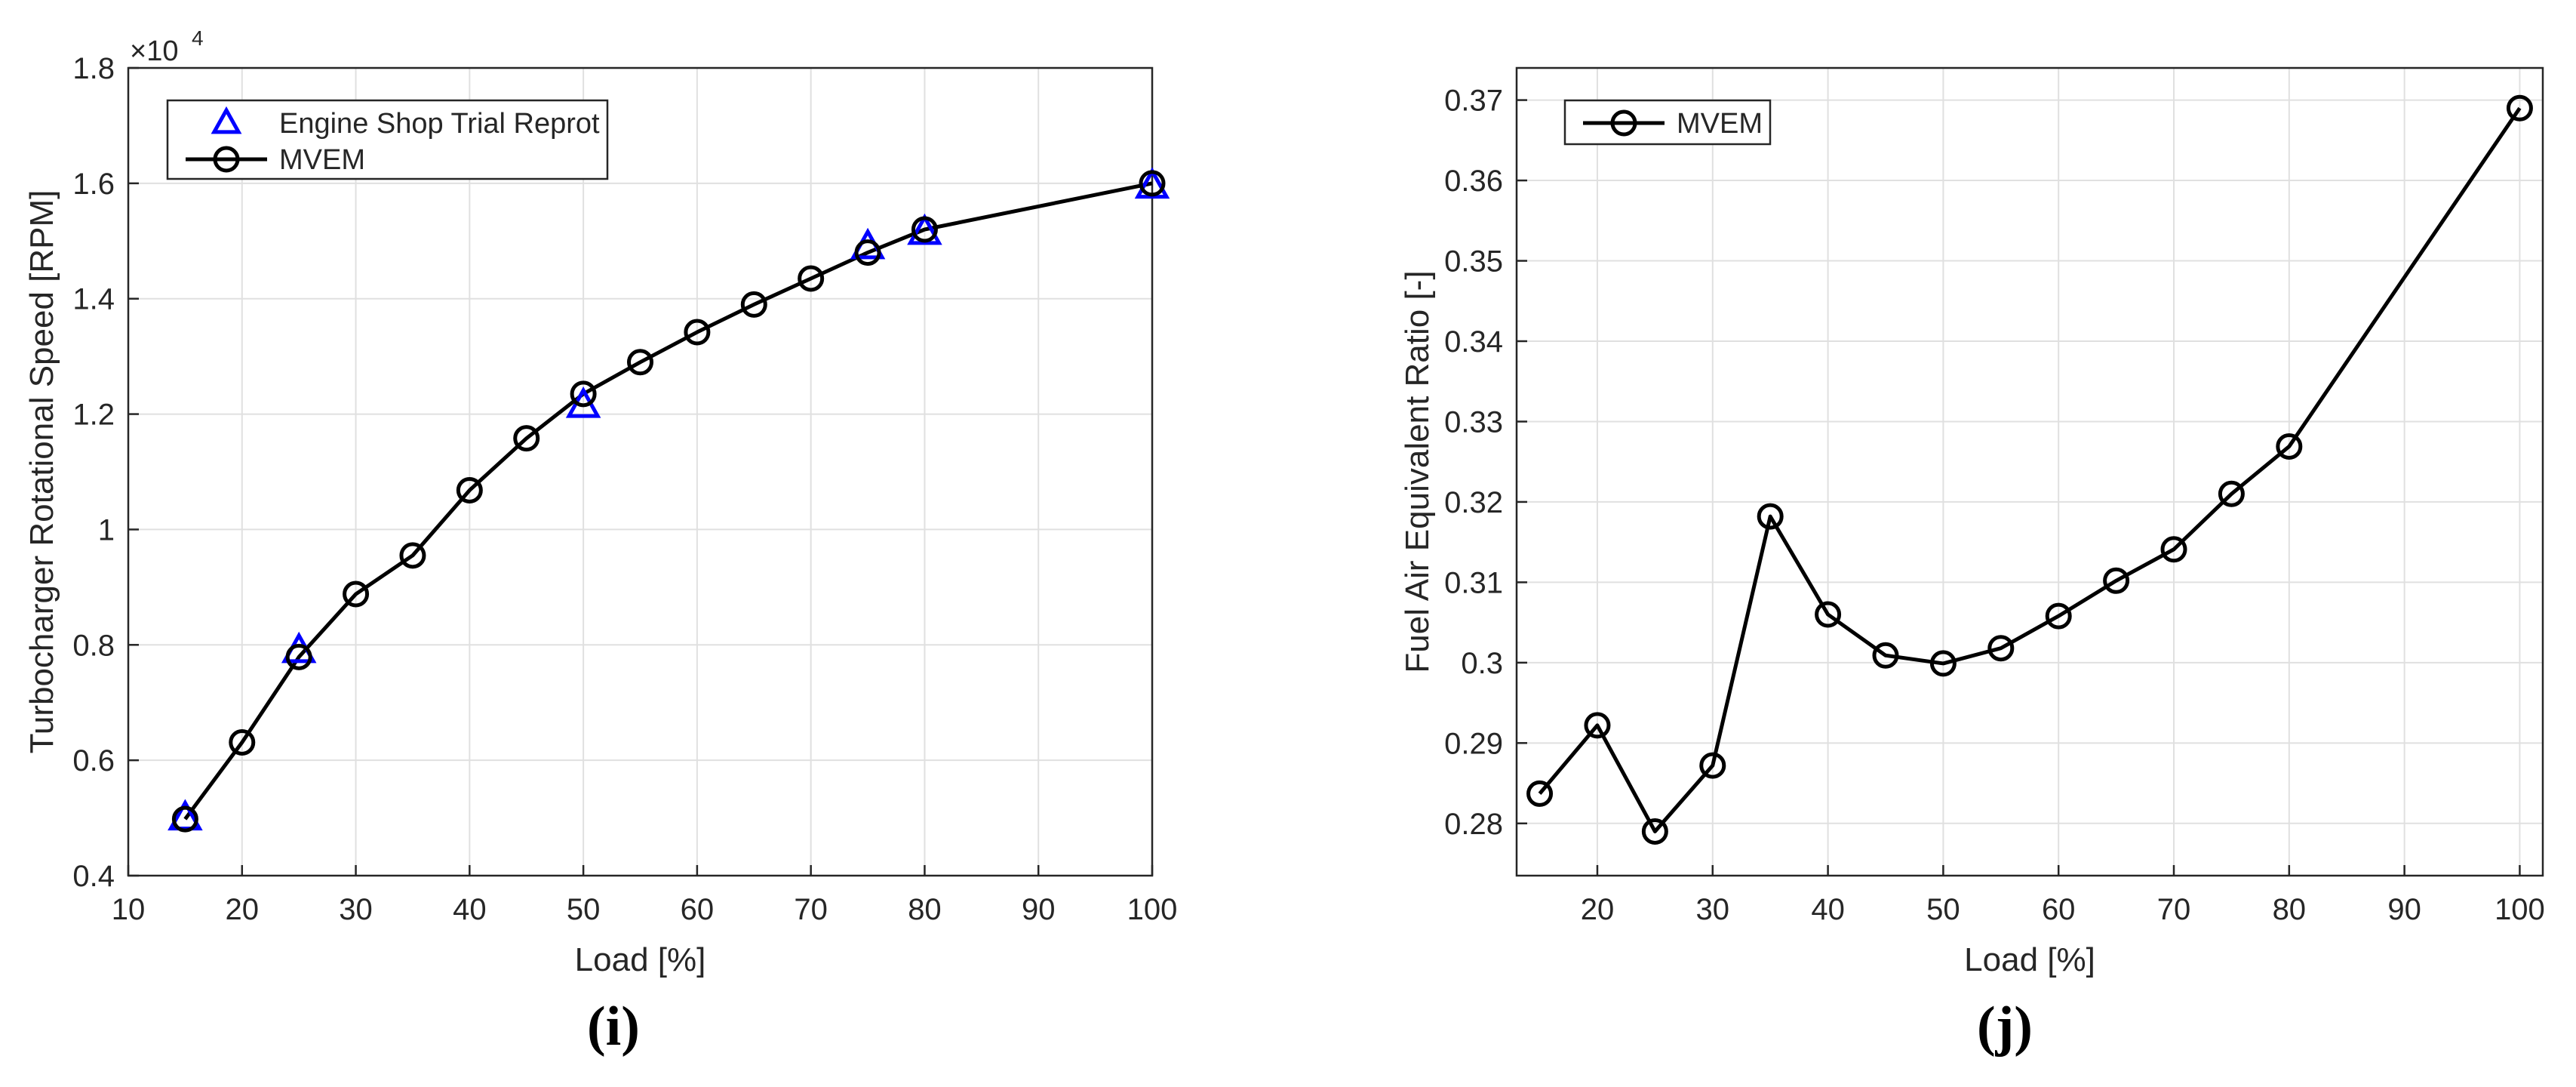 The image size is (2576, 1087). What do you see at coordinates (93, 68) in the screenshot?
I see `y-tick-label: 1.8` at bounding box center [93, 68].